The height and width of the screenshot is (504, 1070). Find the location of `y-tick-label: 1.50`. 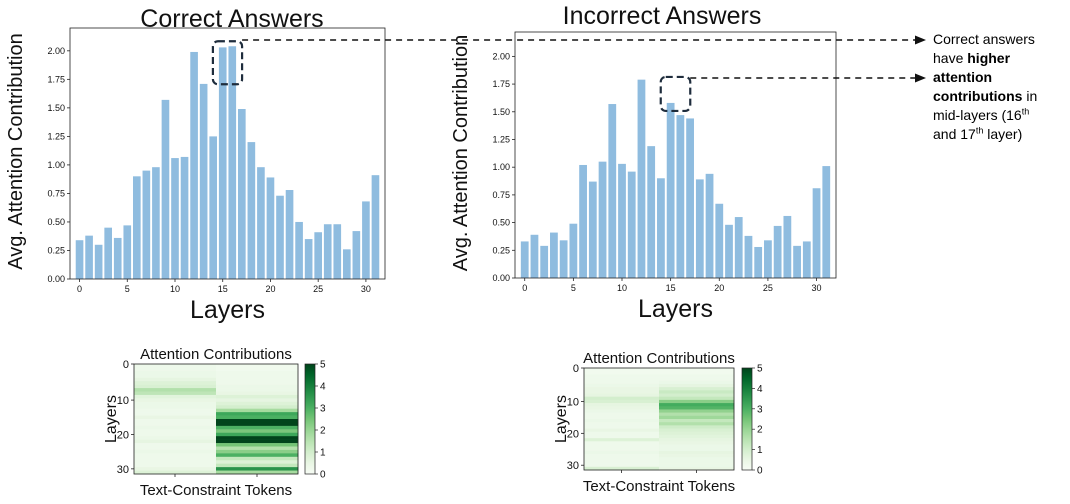

y-tick-label: 1.50 is located at coordinates (56, 108).